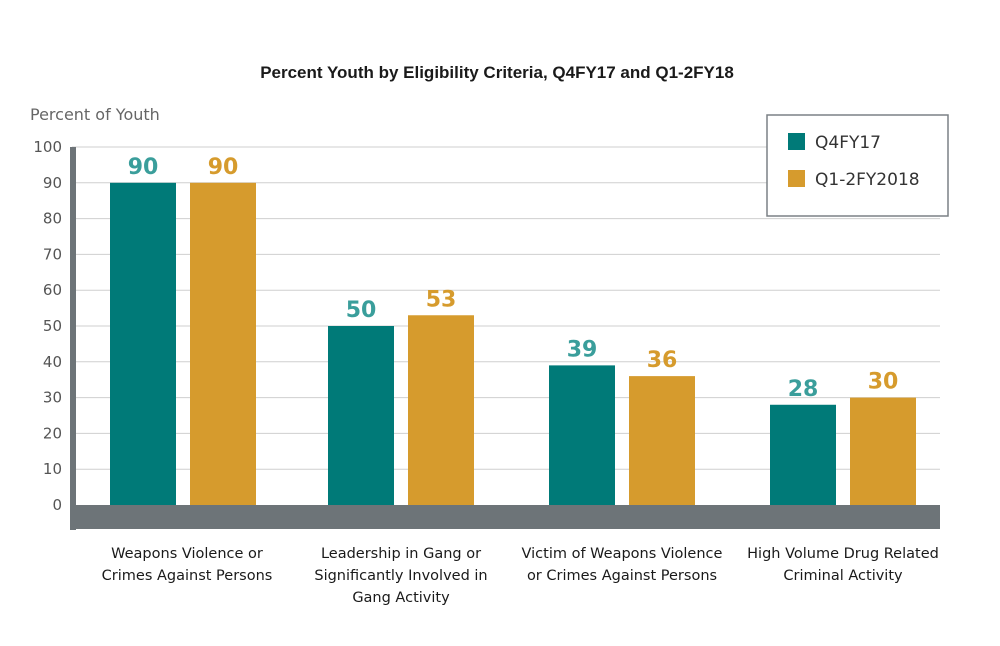 This screenshot has width=1000, height=646. I want to click on legend: Q4FY17 Q1-2FY2018, so click(857, 165).